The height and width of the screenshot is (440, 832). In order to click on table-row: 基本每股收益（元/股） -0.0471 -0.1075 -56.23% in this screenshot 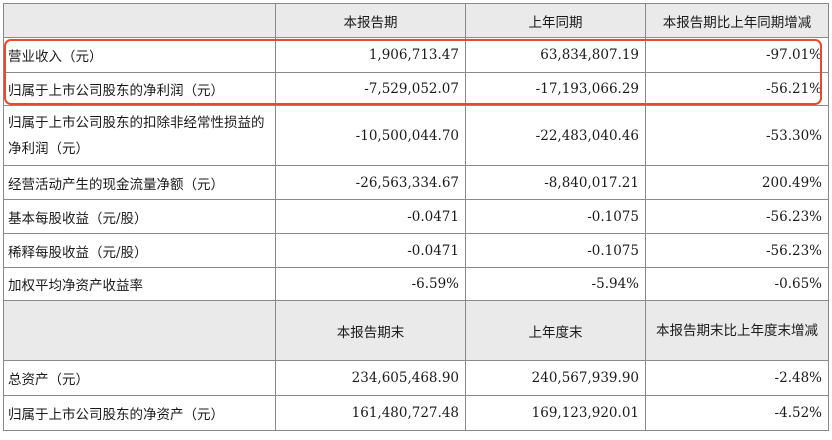, I will do `click(416, 216)`.